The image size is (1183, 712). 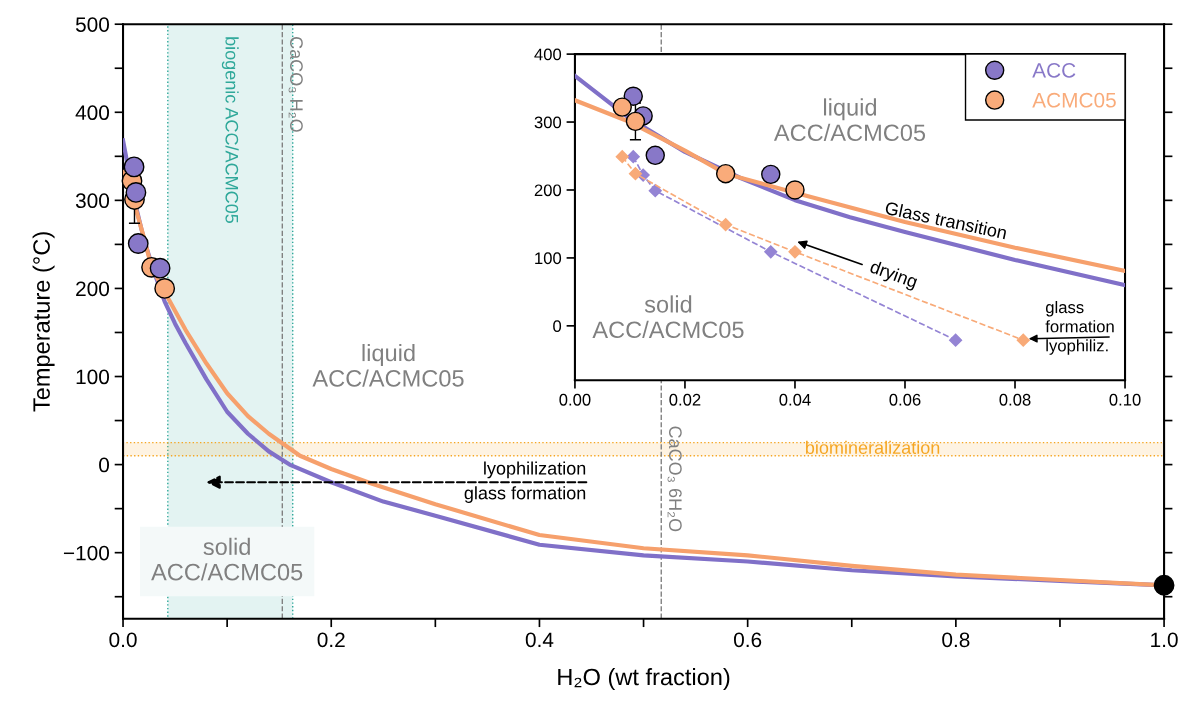 What do you see at coordinates (86, 553) in the screenshot?
I see `y-tick-label: −100` at bounding box center [86, 553].